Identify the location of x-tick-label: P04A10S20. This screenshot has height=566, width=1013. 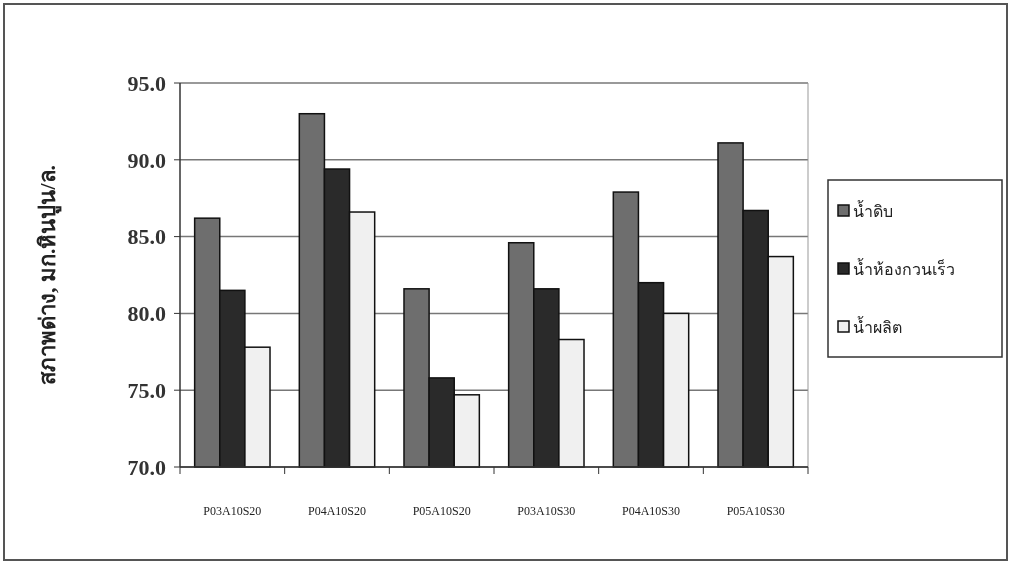
(337, 511).